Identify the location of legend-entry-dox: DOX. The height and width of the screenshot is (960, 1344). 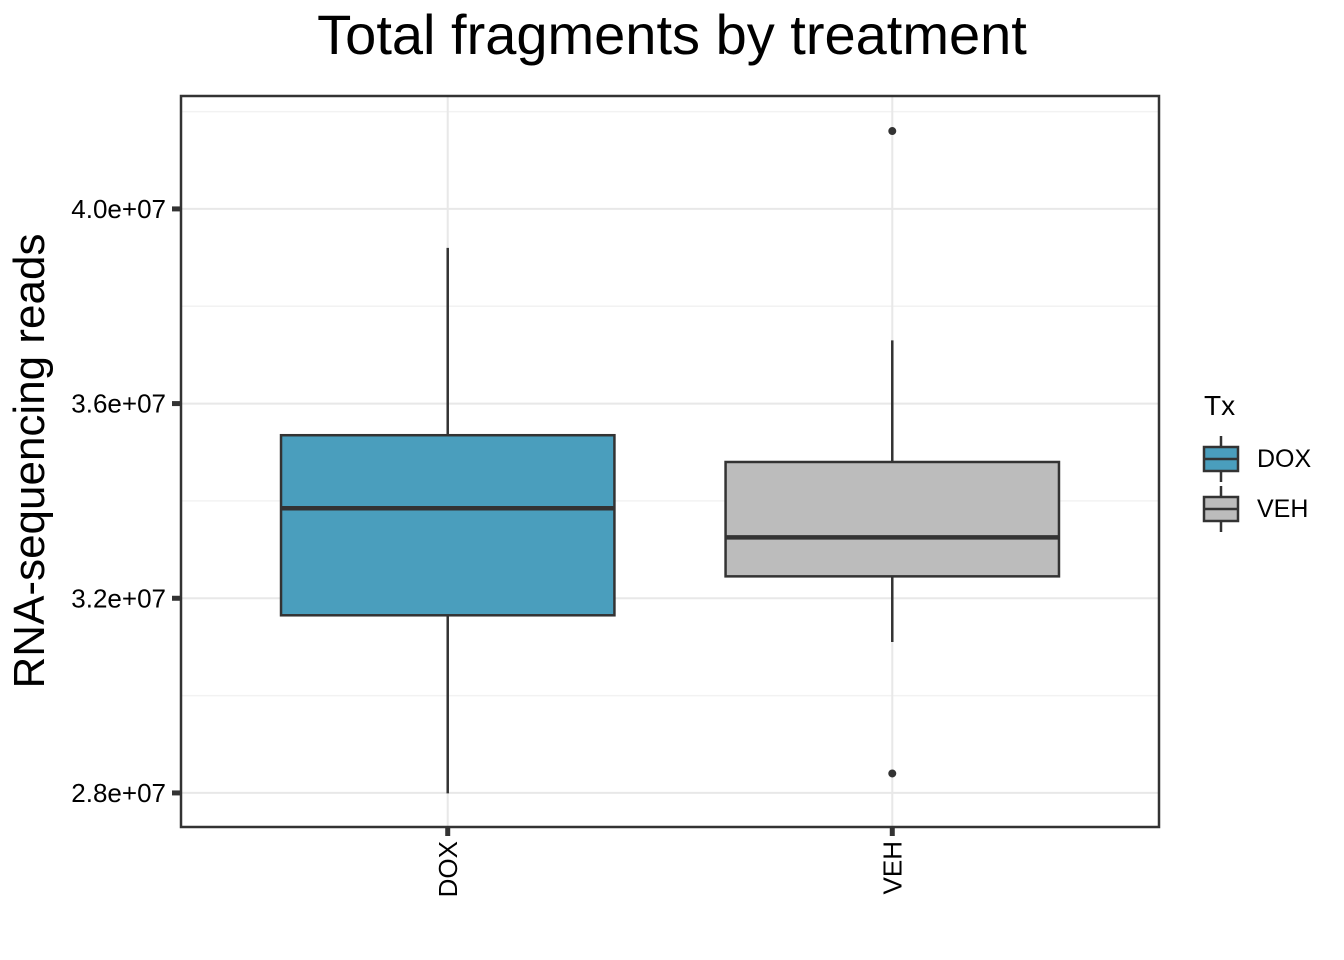
(1256, 459).